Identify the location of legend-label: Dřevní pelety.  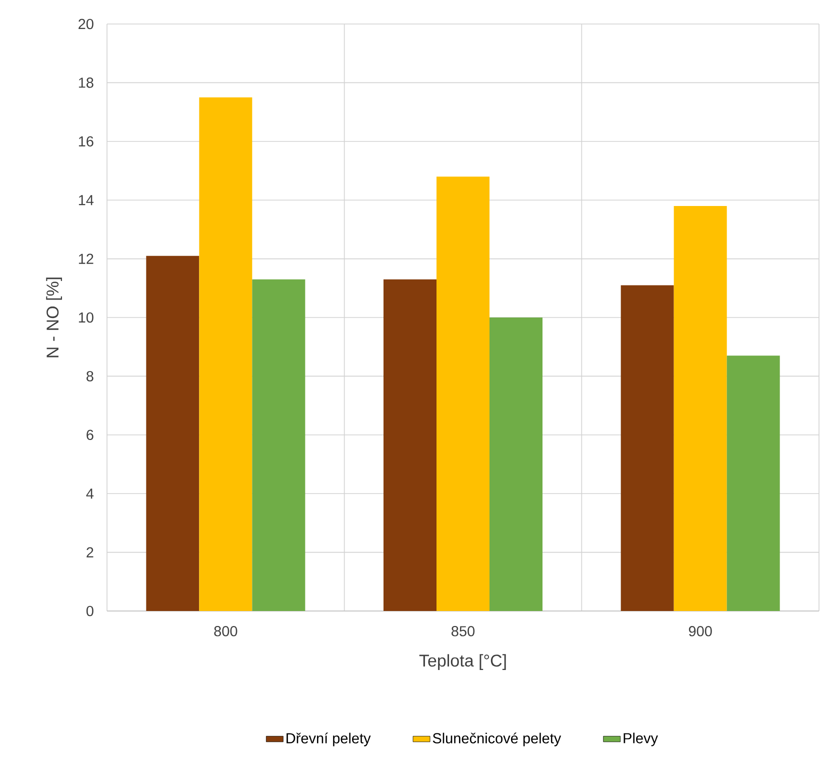
(328, 739).